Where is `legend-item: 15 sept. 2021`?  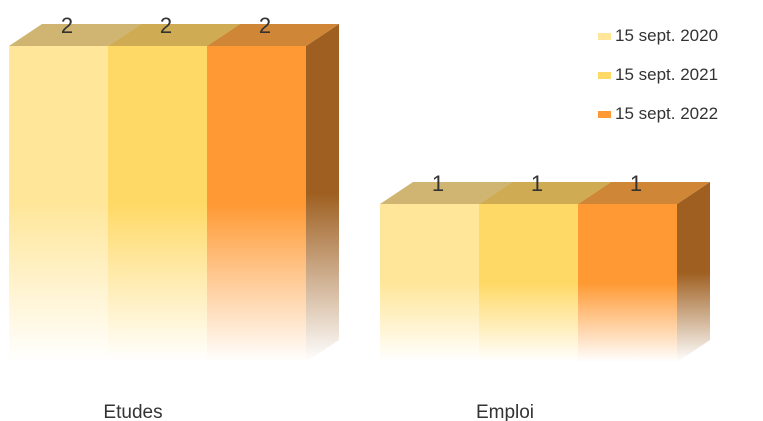
legend-item: 15 sept. 2021 is located at coordinates (658, 75).